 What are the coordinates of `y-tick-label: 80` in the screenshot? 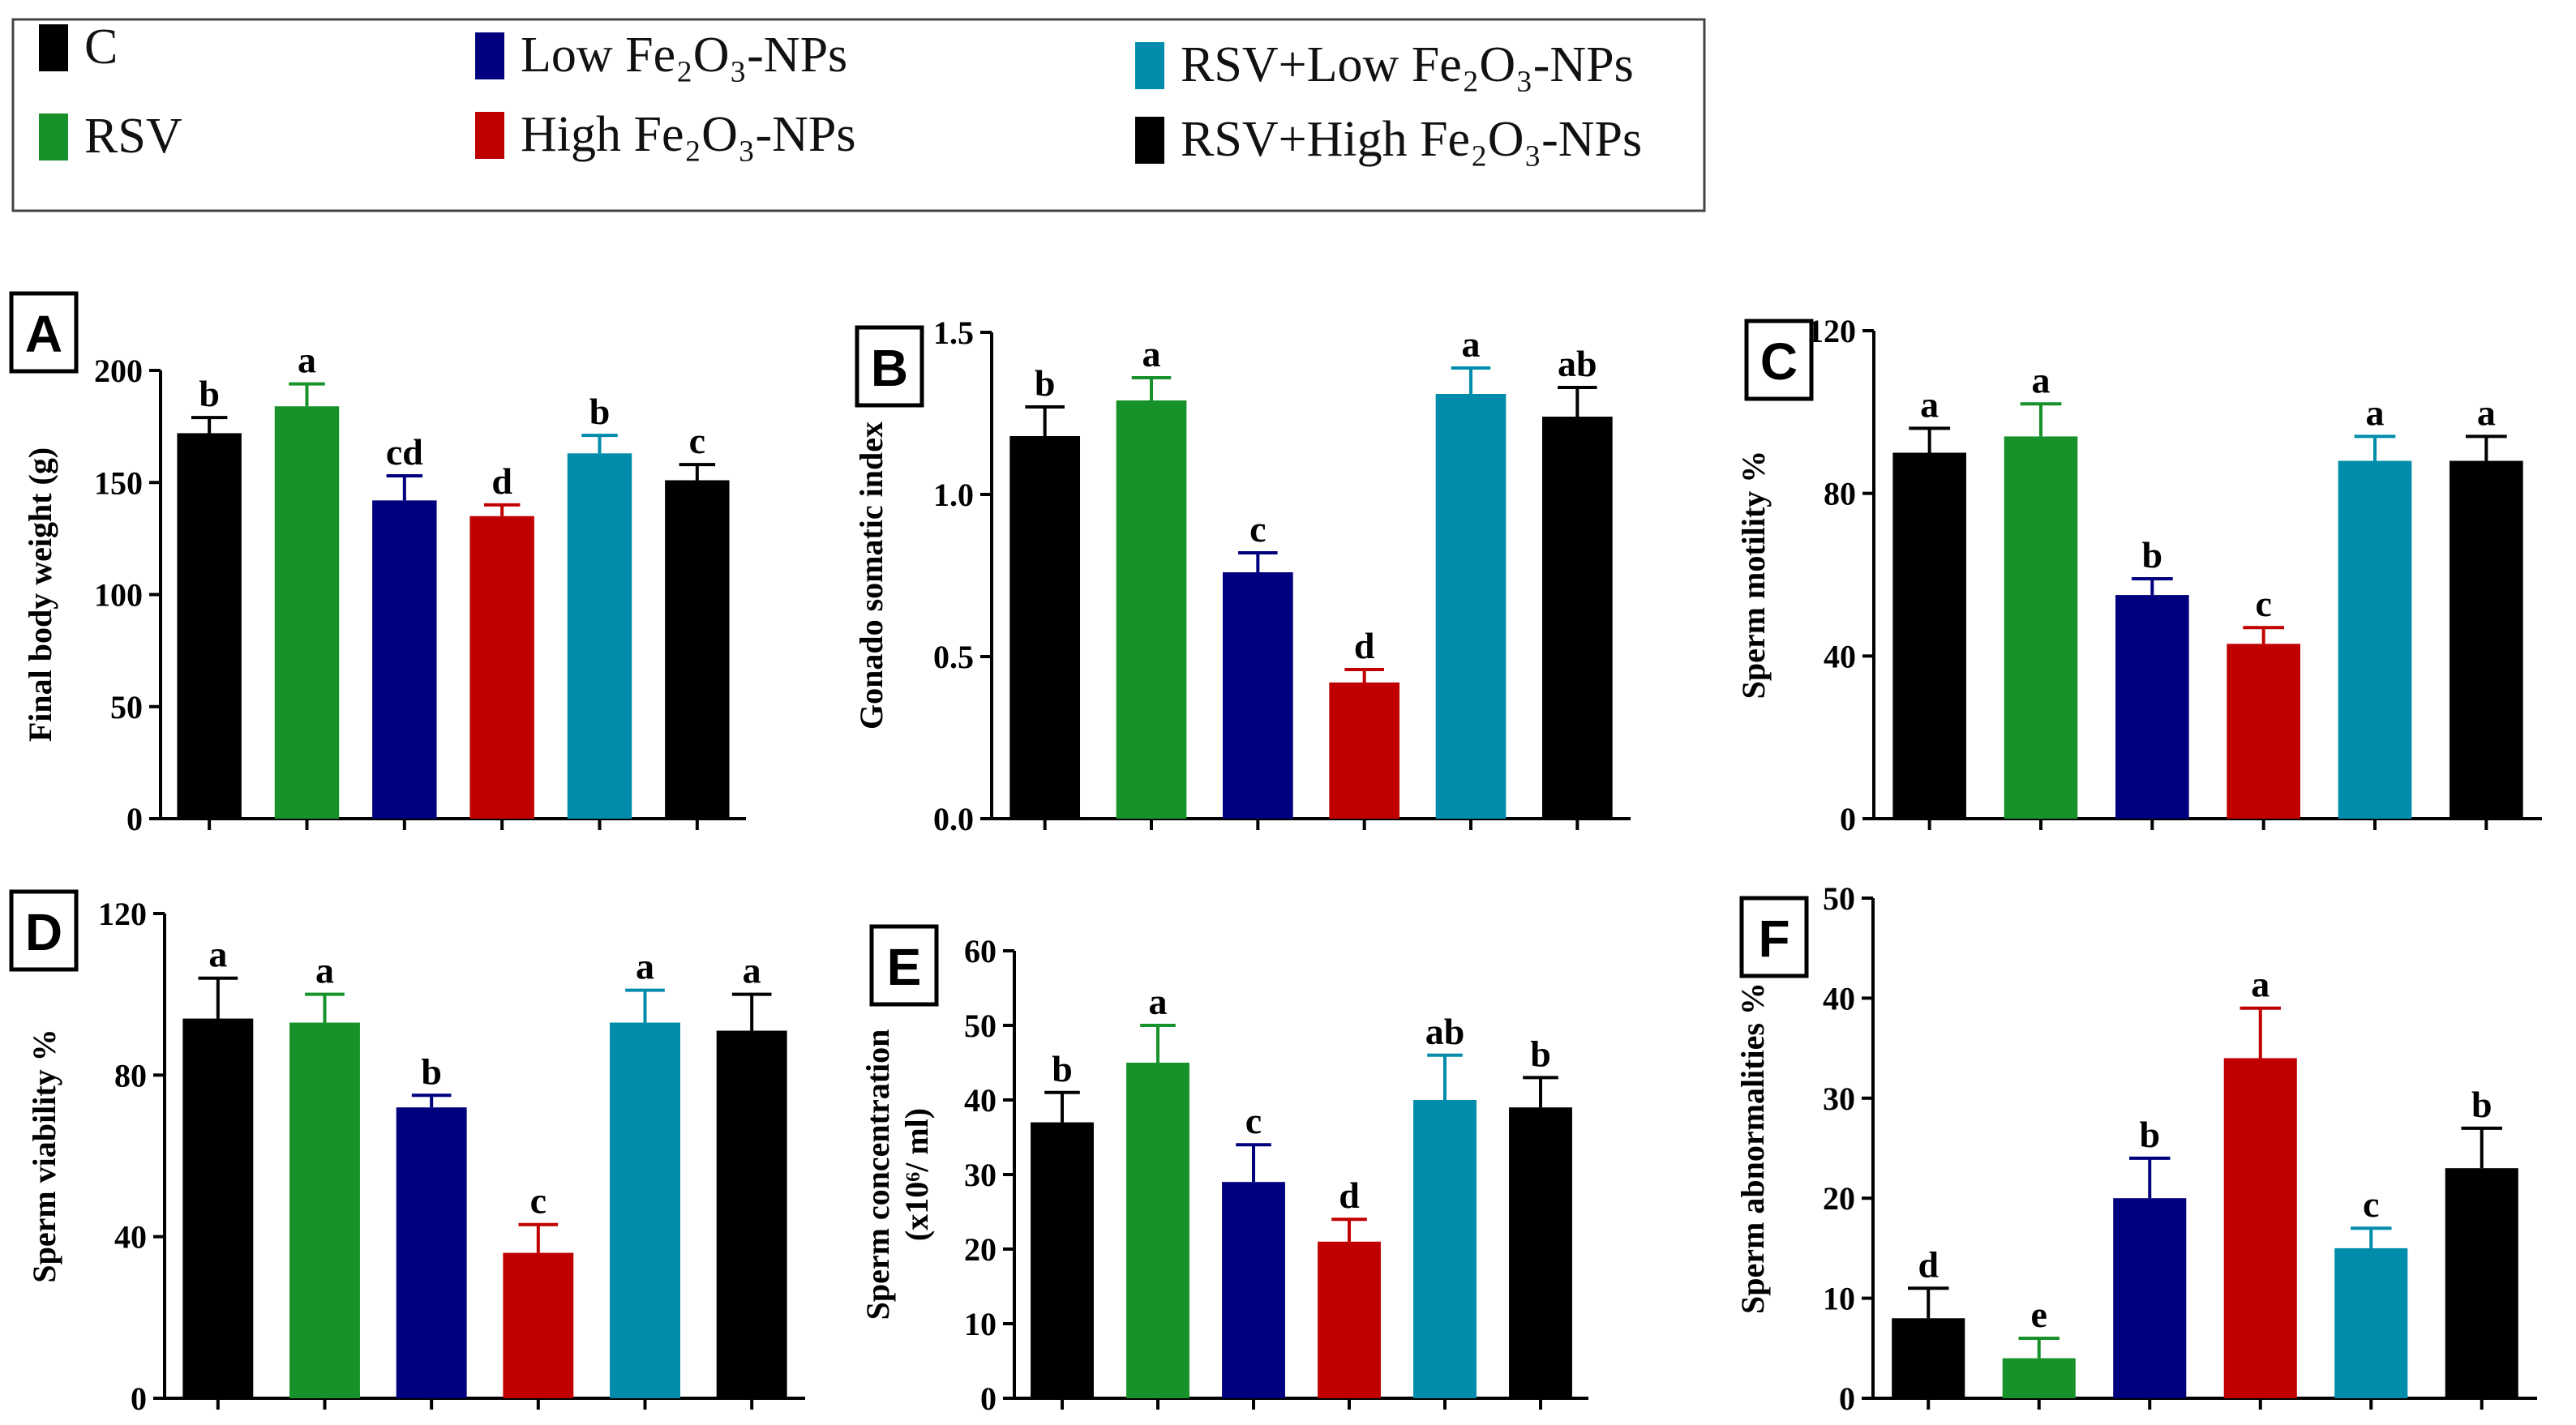 It's located at (130, 1075).